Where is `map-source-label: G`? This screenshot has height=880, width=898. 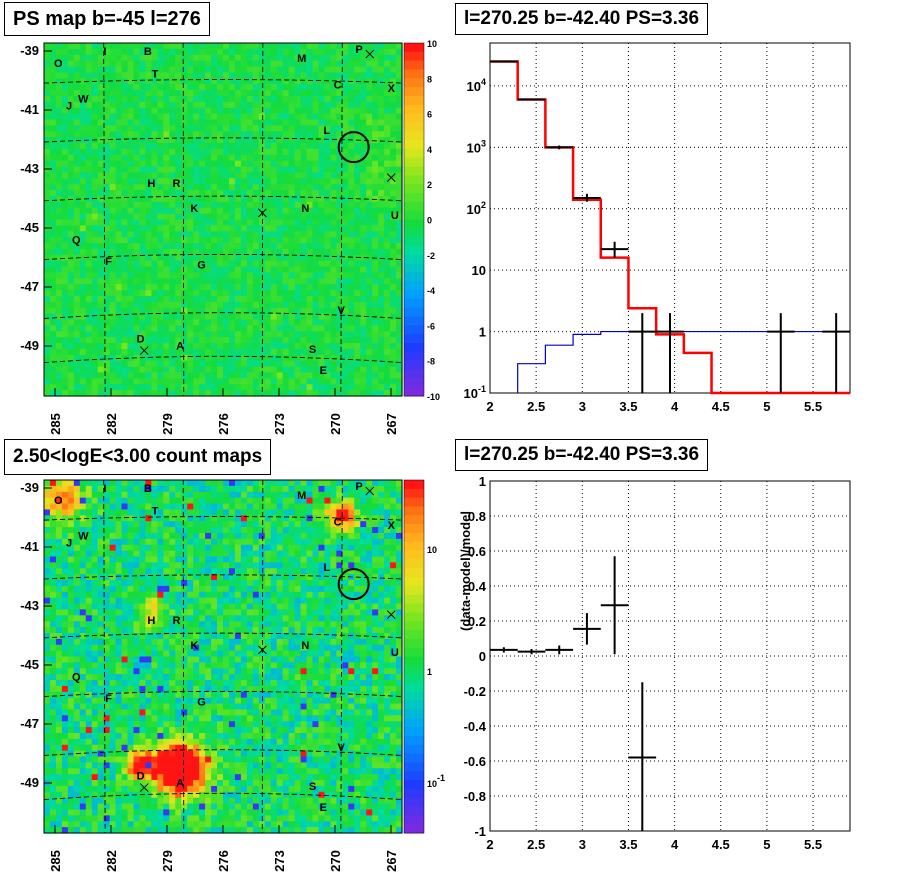 map-source-label: G is located at coordinates (201, 702).